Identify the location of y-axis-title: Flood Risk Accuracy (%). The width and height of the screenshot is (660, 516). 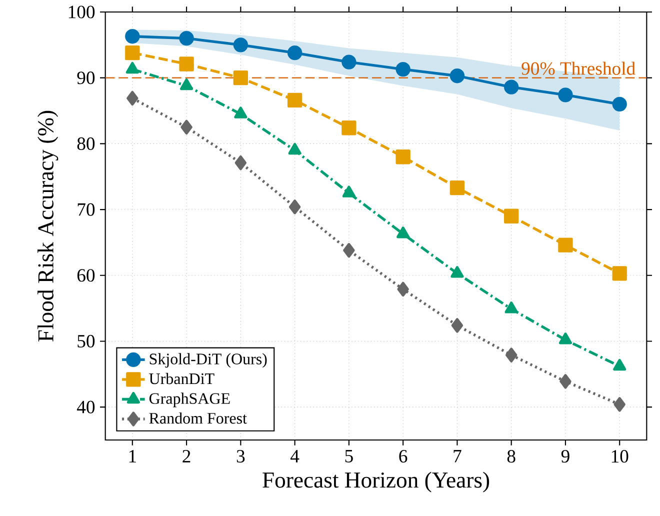
(48, 226).